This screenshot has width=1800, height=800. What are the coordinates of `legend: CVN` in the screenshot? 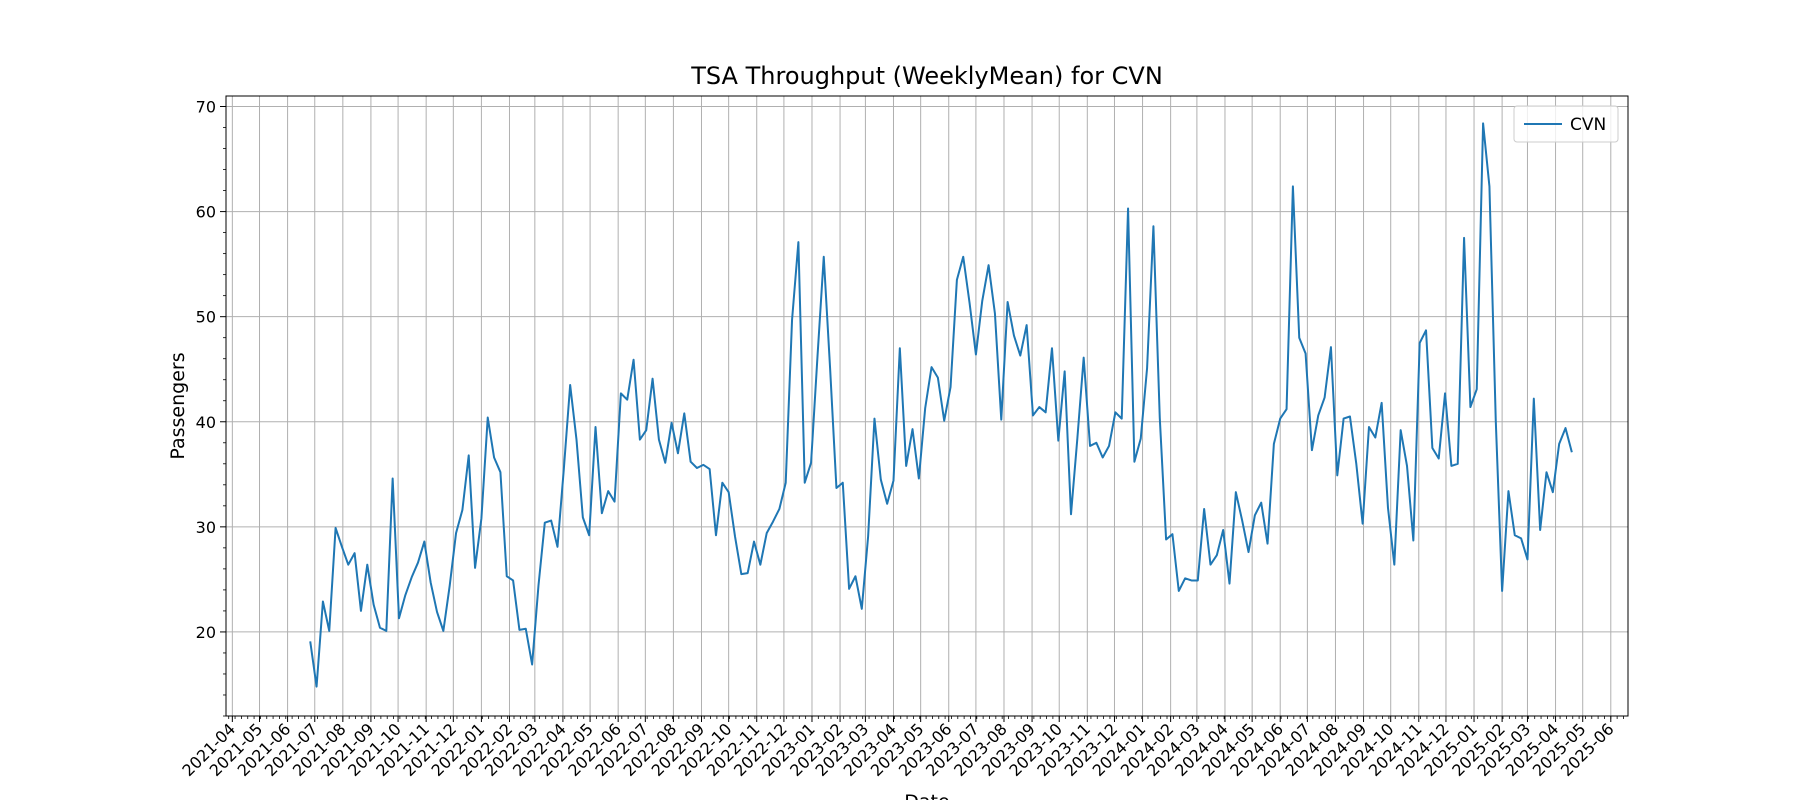 It's located at (1566, 124).